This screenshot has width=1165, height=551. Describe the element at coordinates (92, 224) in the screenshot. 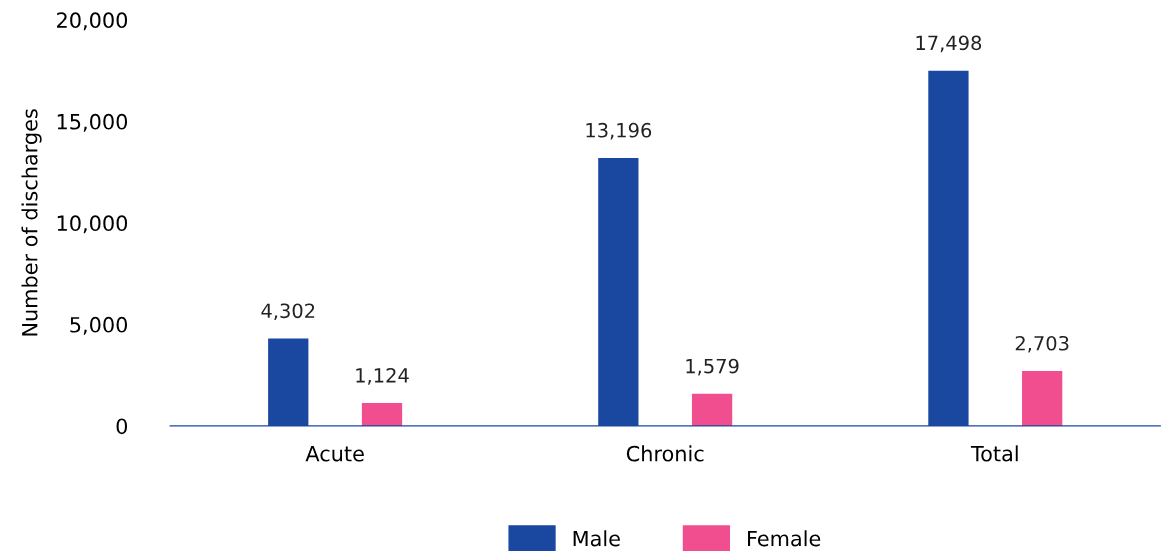

I see `y-tick-label: 10,000` at that location.